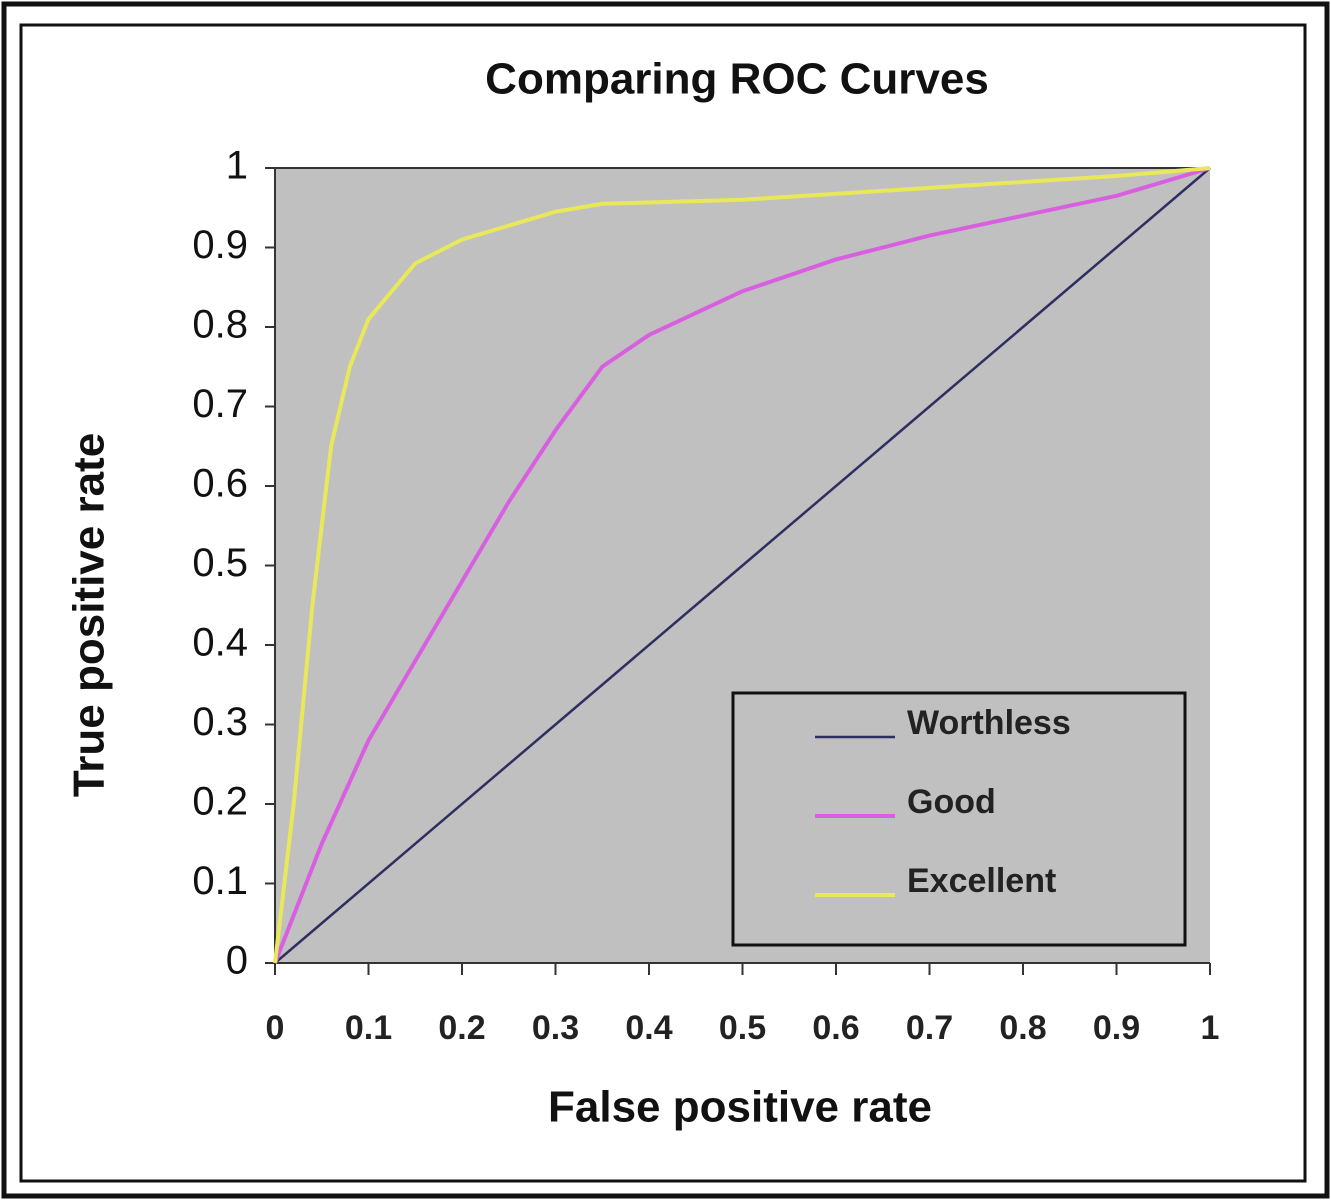 The height and width of the screenshot is (1200, 1331). I want to click on y-tick-label: 1, so click(237, 166).